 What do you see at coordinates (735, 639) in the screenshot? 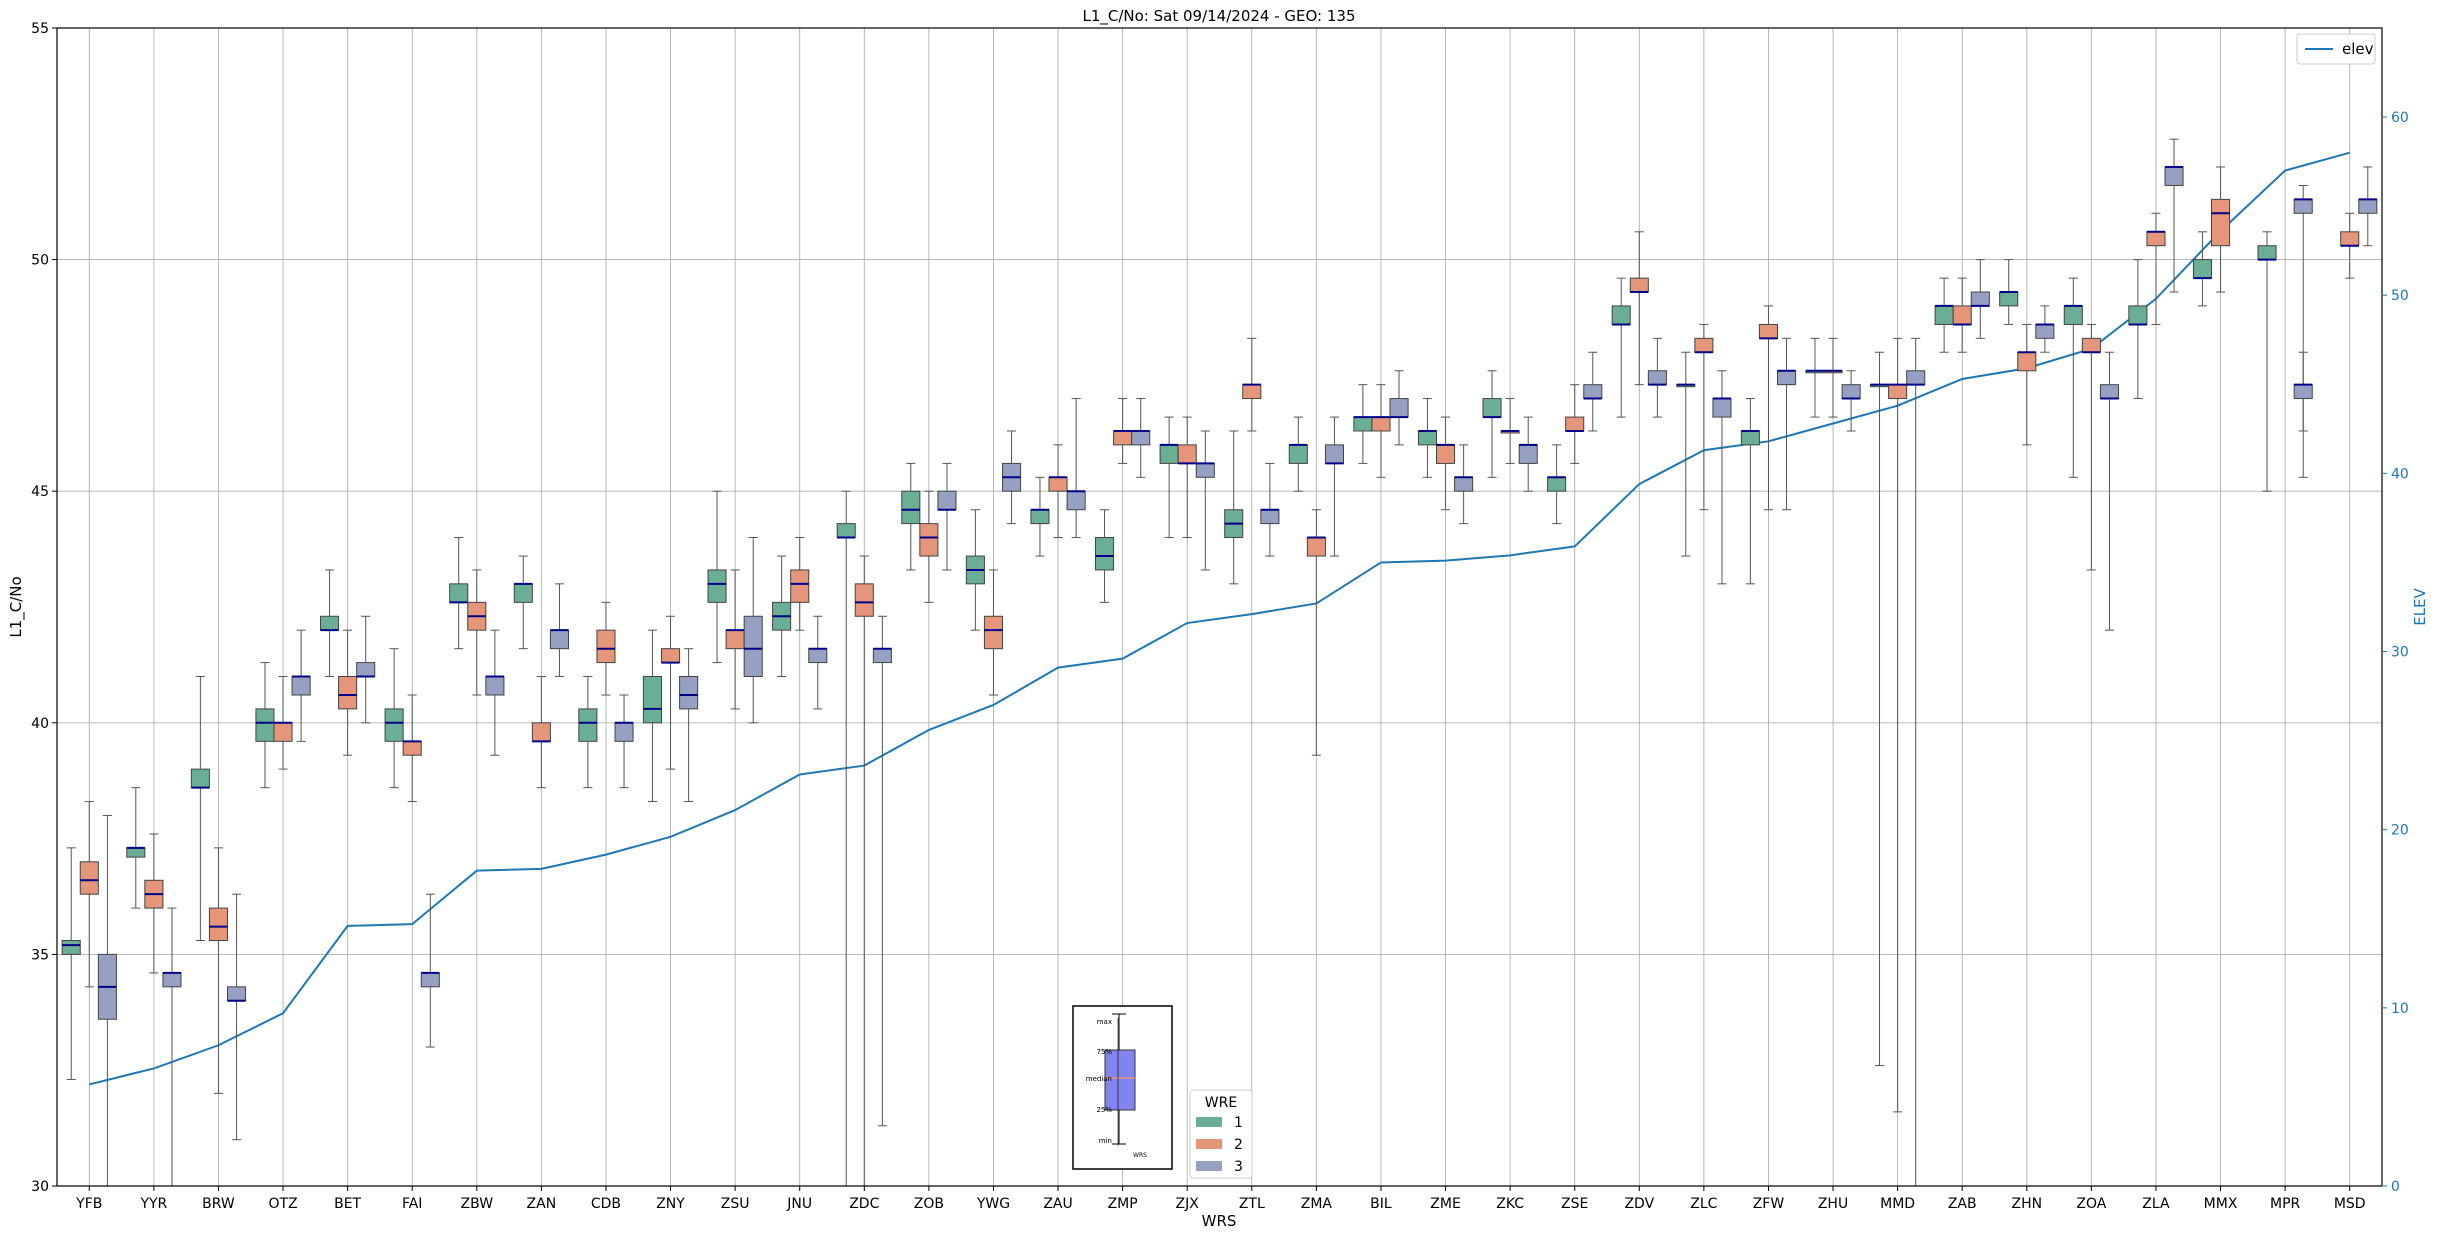
I see `box-wre-2-zsu` at bounding box center [735, 639].